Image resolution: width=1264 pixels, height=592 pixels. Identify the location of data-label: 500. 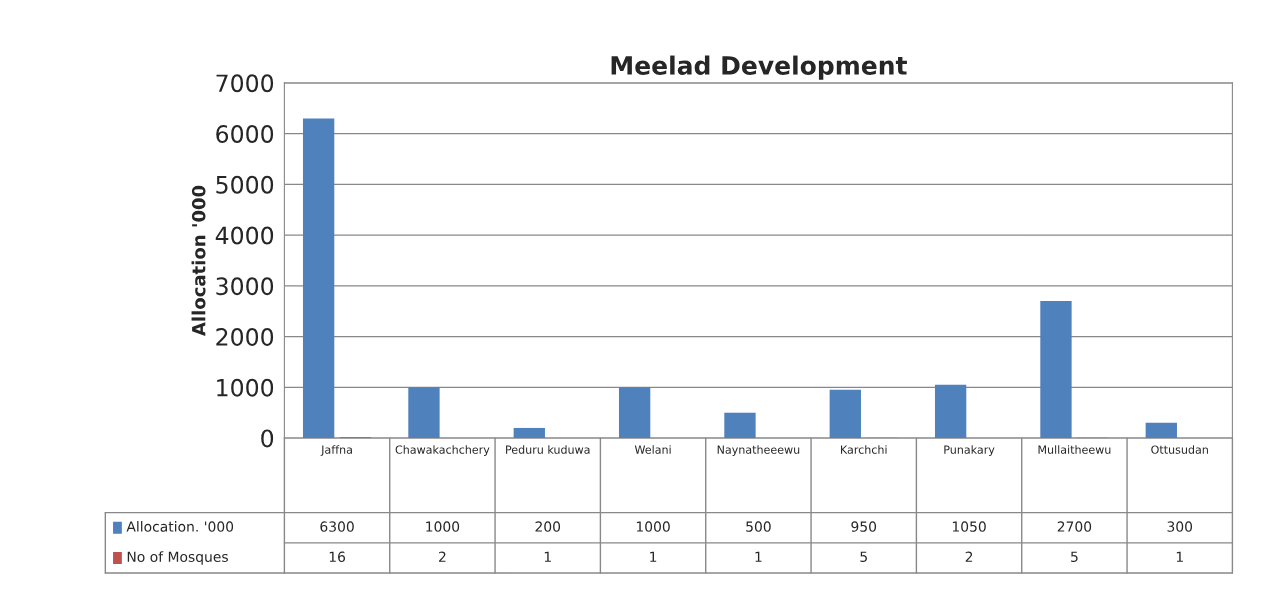
(758, 526).